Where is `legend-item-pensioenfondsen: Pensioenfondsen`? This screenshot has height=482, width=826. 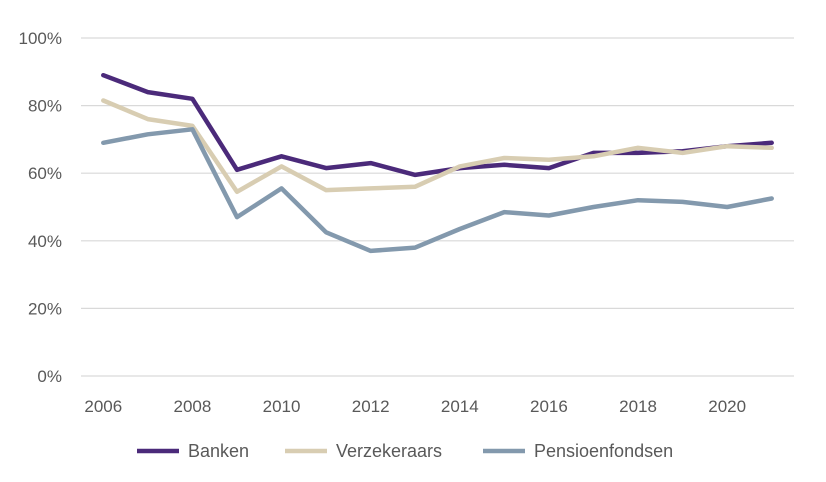 legend-item-pensioenfondsen: Pensioenfondsen is located at coordinates (578, 451).